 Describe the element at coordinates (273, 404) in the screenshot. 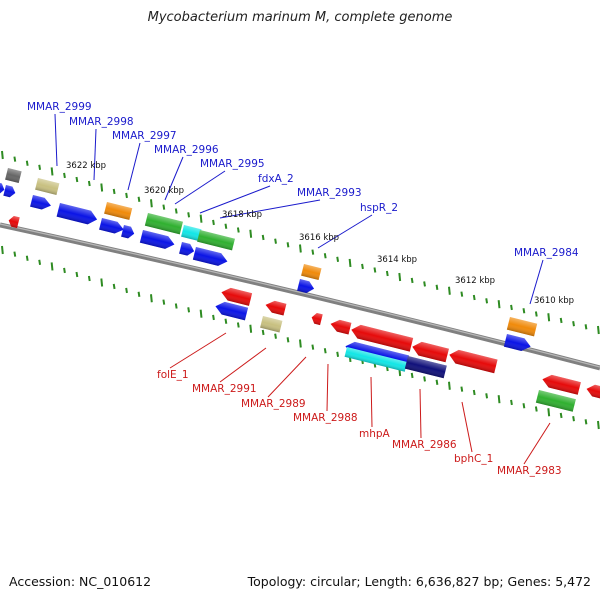

I see `gene-label: MMAR_2989` at that location.